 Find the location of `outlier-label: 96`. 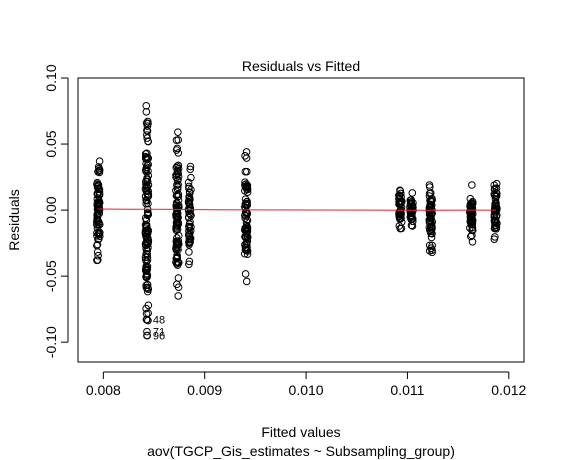

outlier-label: 96 is located at coordinates (159, 337).